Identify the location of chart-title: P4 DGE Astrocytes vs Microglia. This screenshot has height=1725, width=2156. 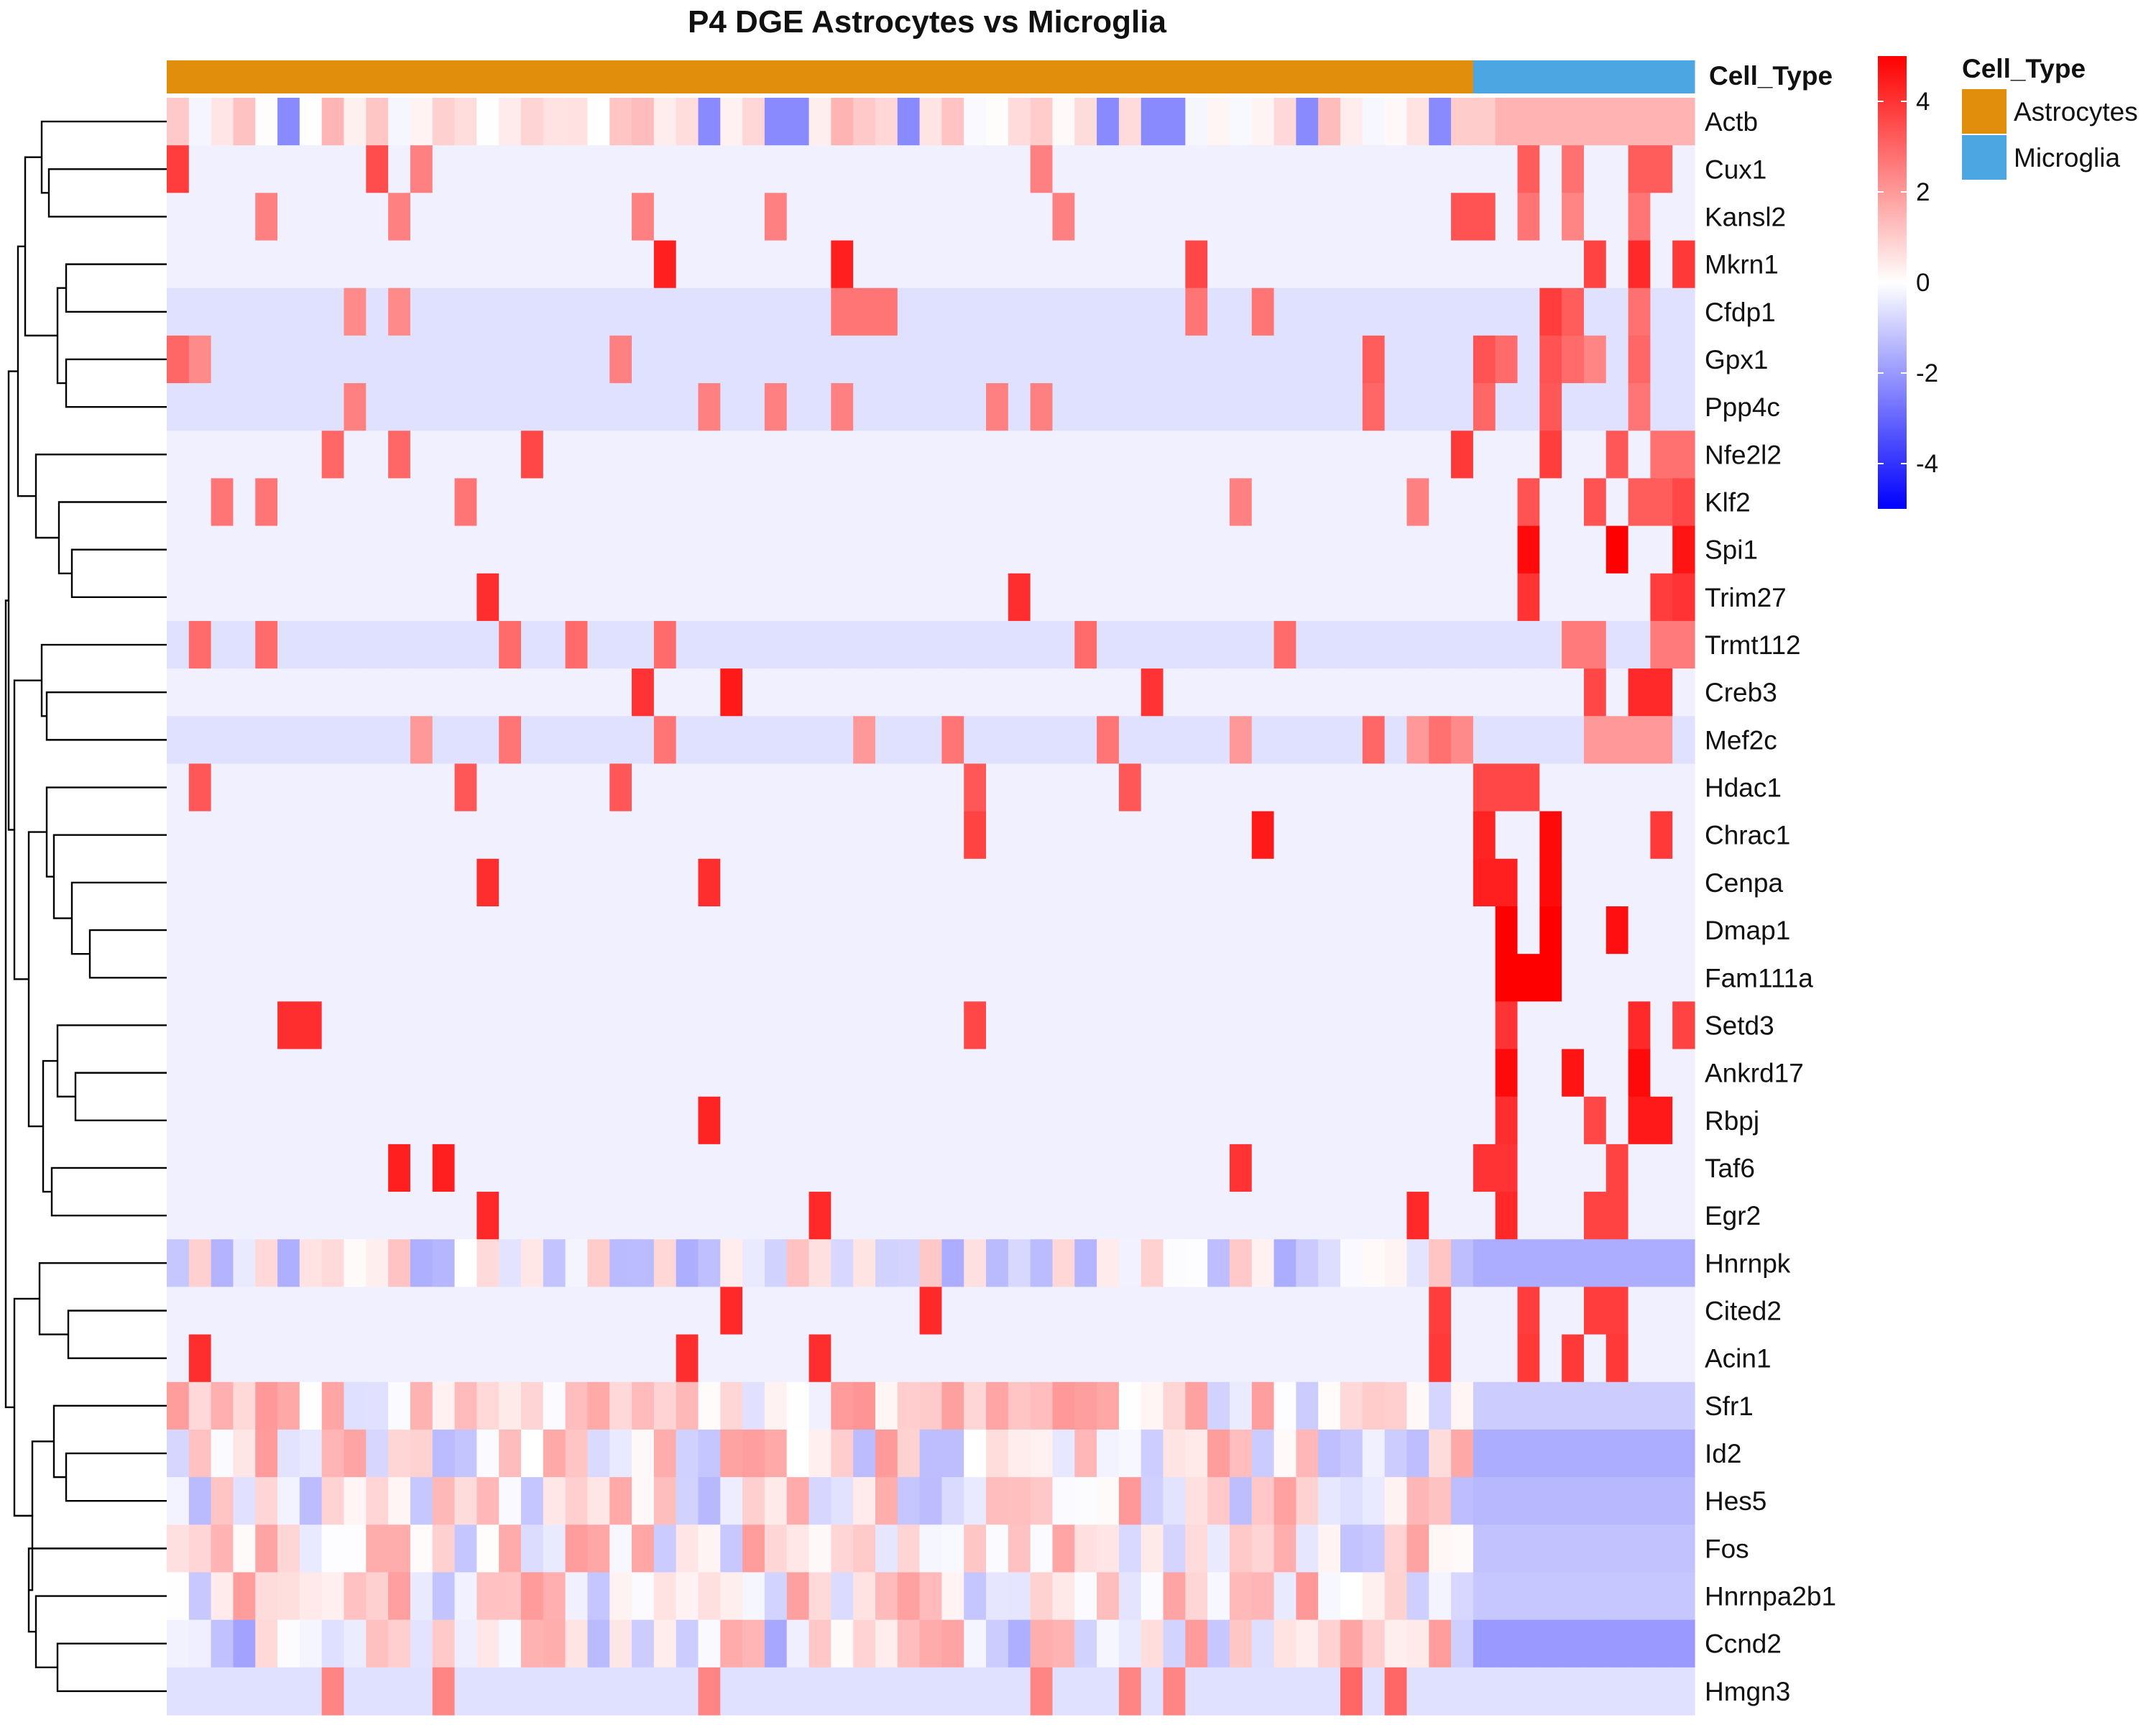
(927, 22).